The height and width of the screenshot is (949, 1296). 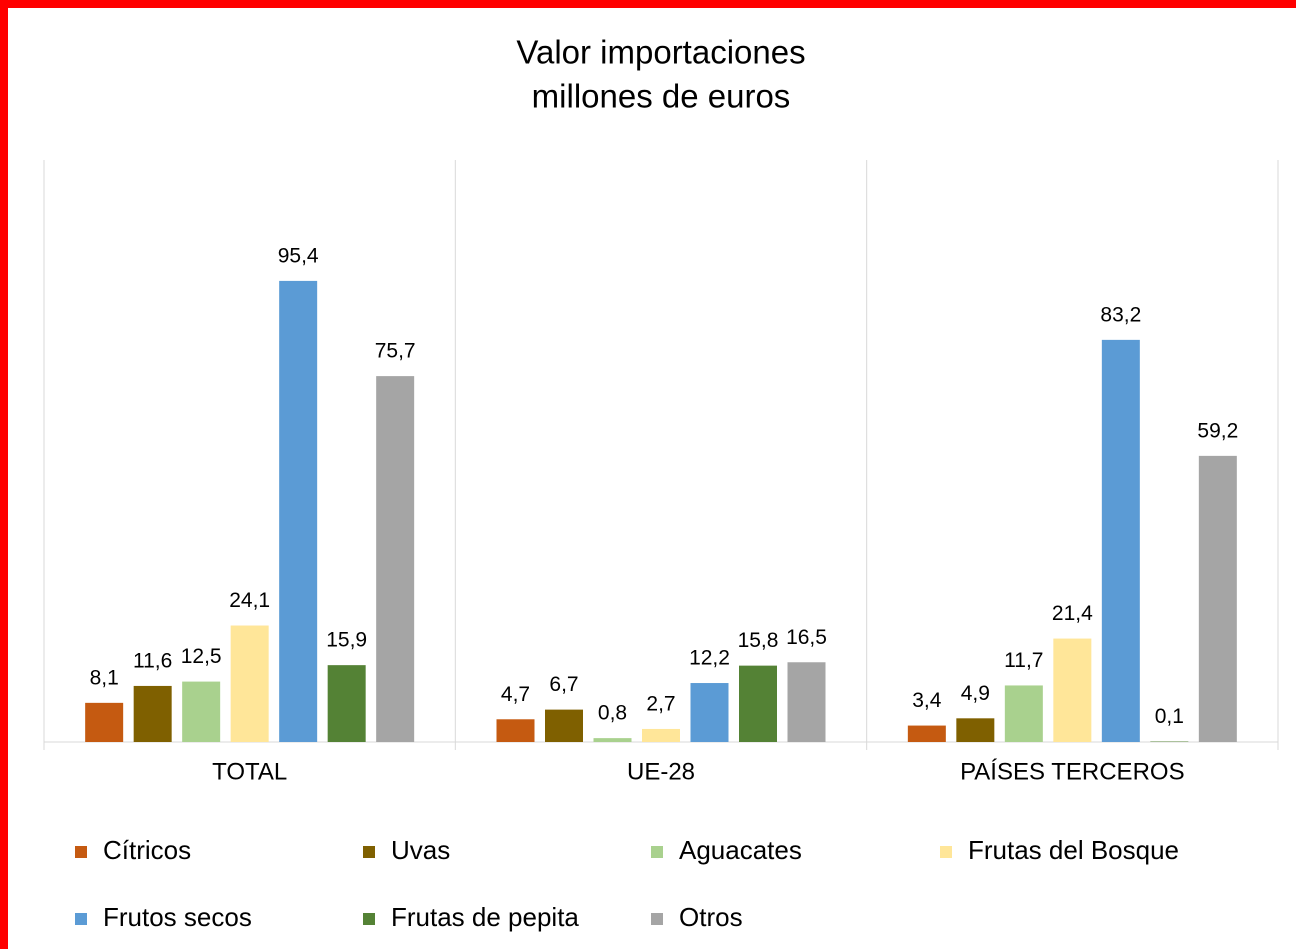 What do you see at coordinates (1217, 430) in the screenshot?
I see `data-label: 59,2` at bounding box center [1217, 430].